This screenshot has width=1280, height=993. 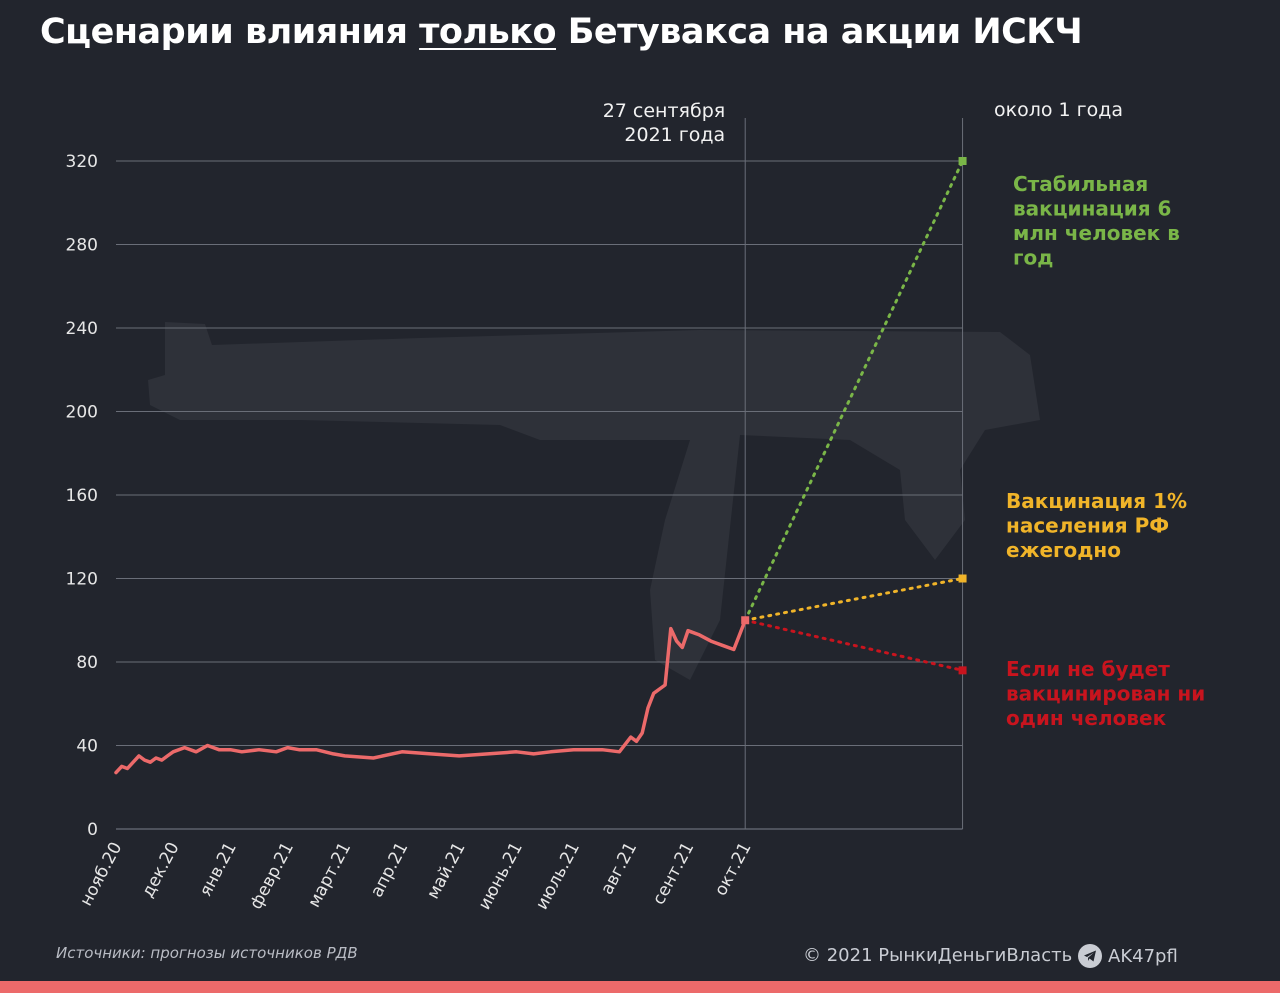 What do you see at coordinates (733, 869) in the screenshot?
I see `x-tick-label: окт.21` at bounding box center [733, 869].